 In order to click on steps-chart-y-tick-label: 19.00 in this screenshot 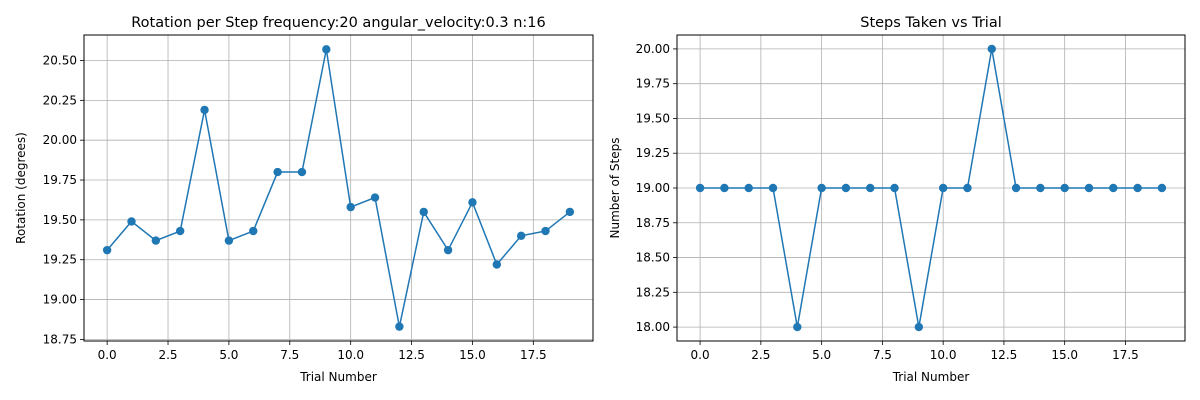, I will do `click(653, 188)`.